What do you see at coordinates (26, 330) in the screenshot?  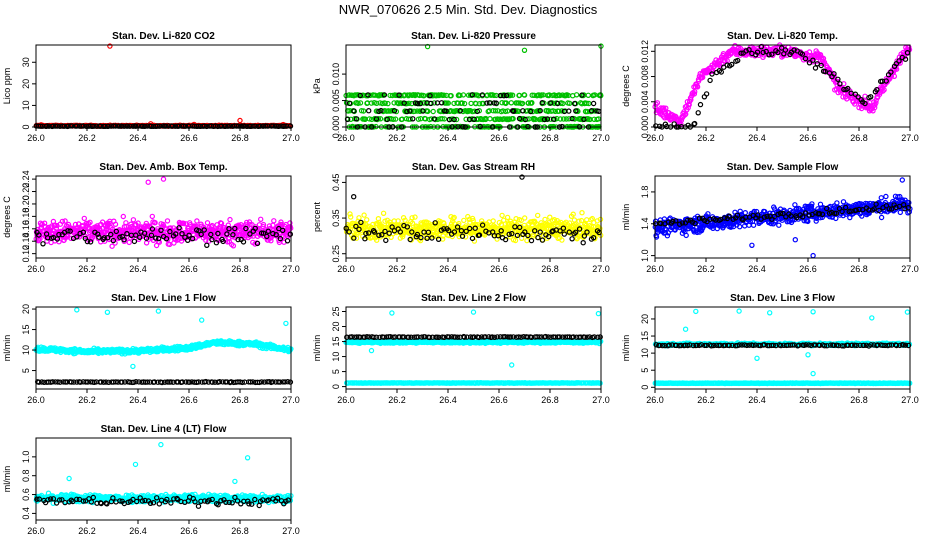 I see `y-tick-label: 15` at bounding box center [26, 330].